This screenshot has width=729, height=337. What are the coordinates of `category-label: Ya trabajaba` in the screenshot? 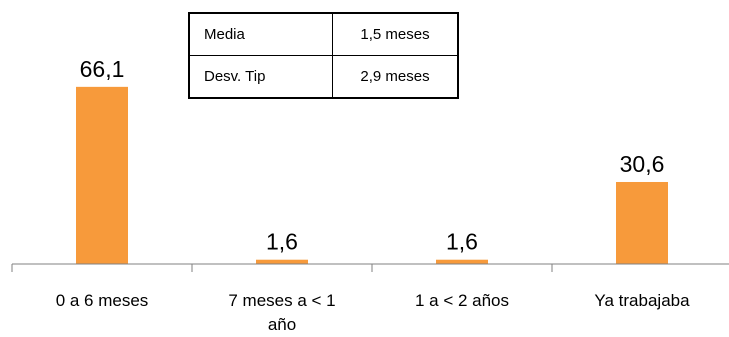 It's located at (642, 300).